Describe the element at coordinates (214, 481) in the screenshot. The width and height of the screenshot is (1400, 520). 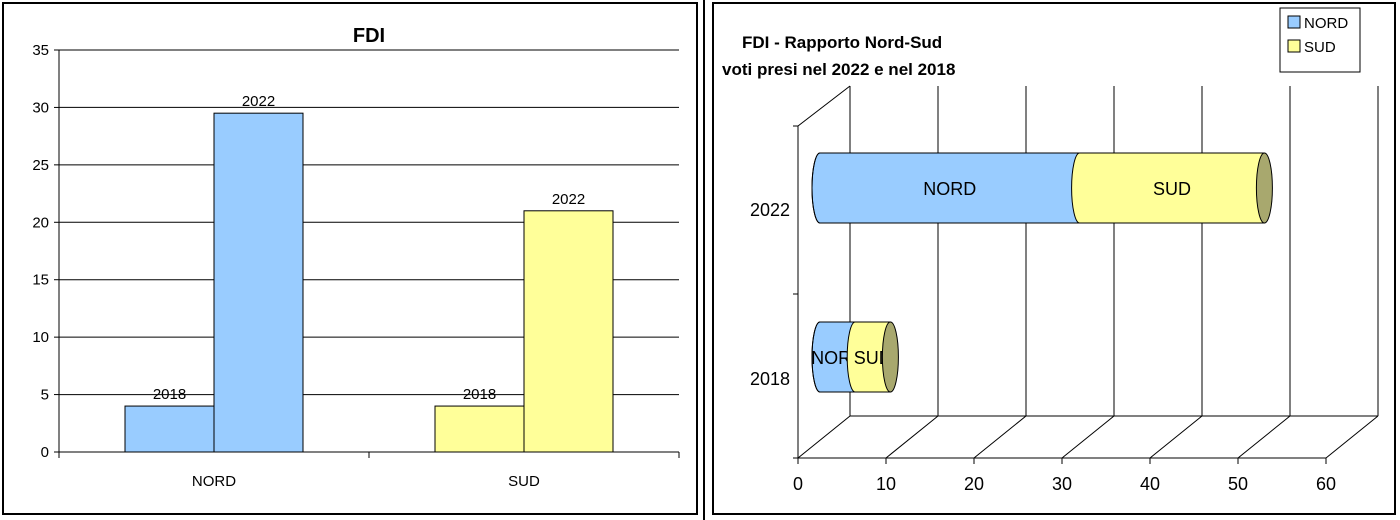
I see `x-category-label: NORD` at that location.